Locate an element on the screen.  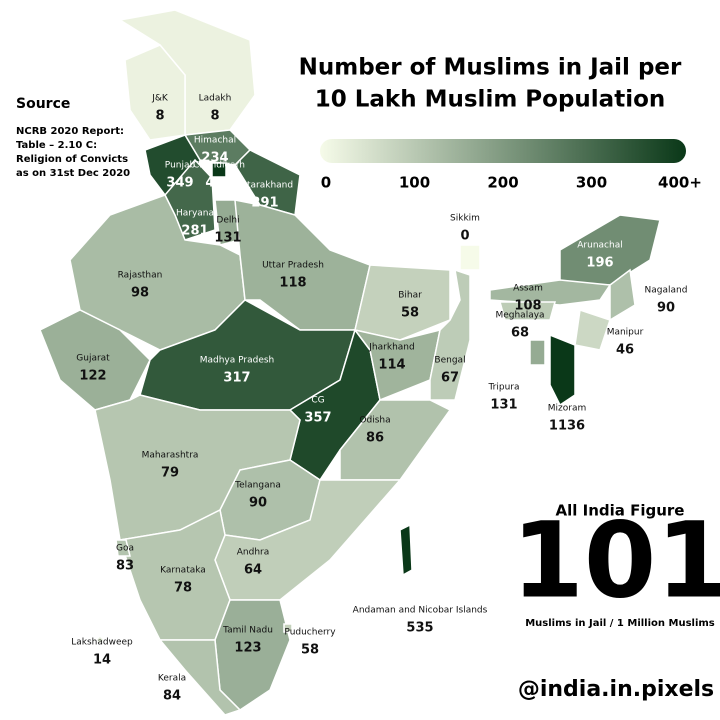
region-name: Jharkhand is located at coordinates (391, 348).